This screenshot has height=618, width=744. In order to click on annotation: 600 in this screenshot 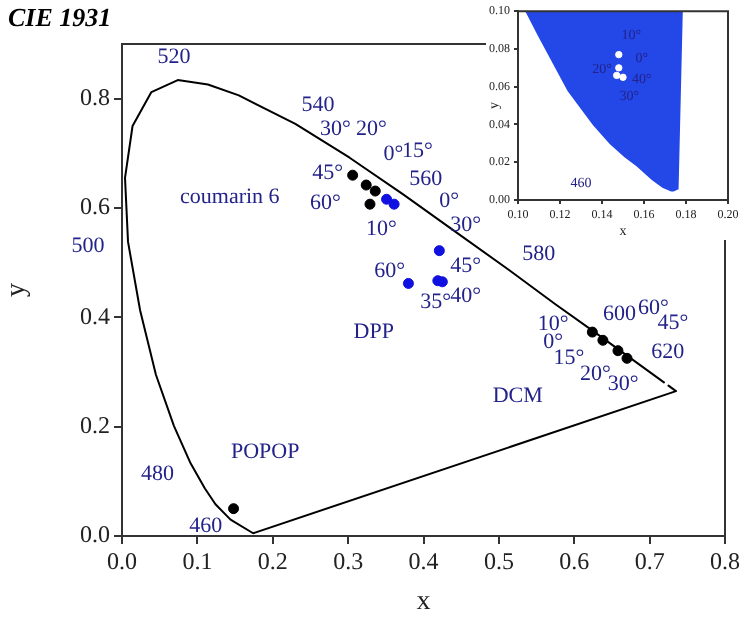, I will do `click(619, 314)`.